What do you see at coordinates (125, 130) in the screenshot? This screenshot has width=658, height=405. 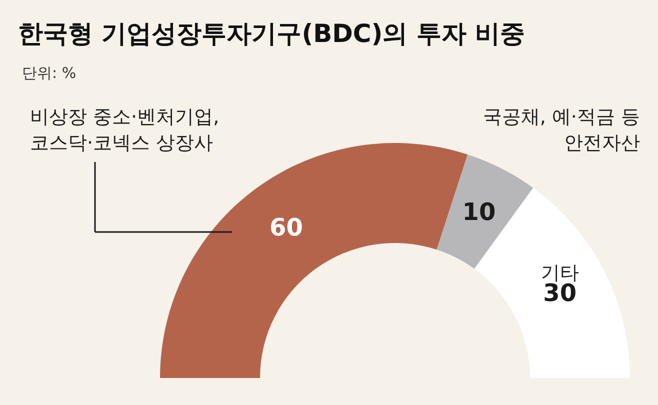 I see `slice-label: 비상장 중소·벤처기업, 코스닥·코넥스 상장사` at bounding box center [125, 130].